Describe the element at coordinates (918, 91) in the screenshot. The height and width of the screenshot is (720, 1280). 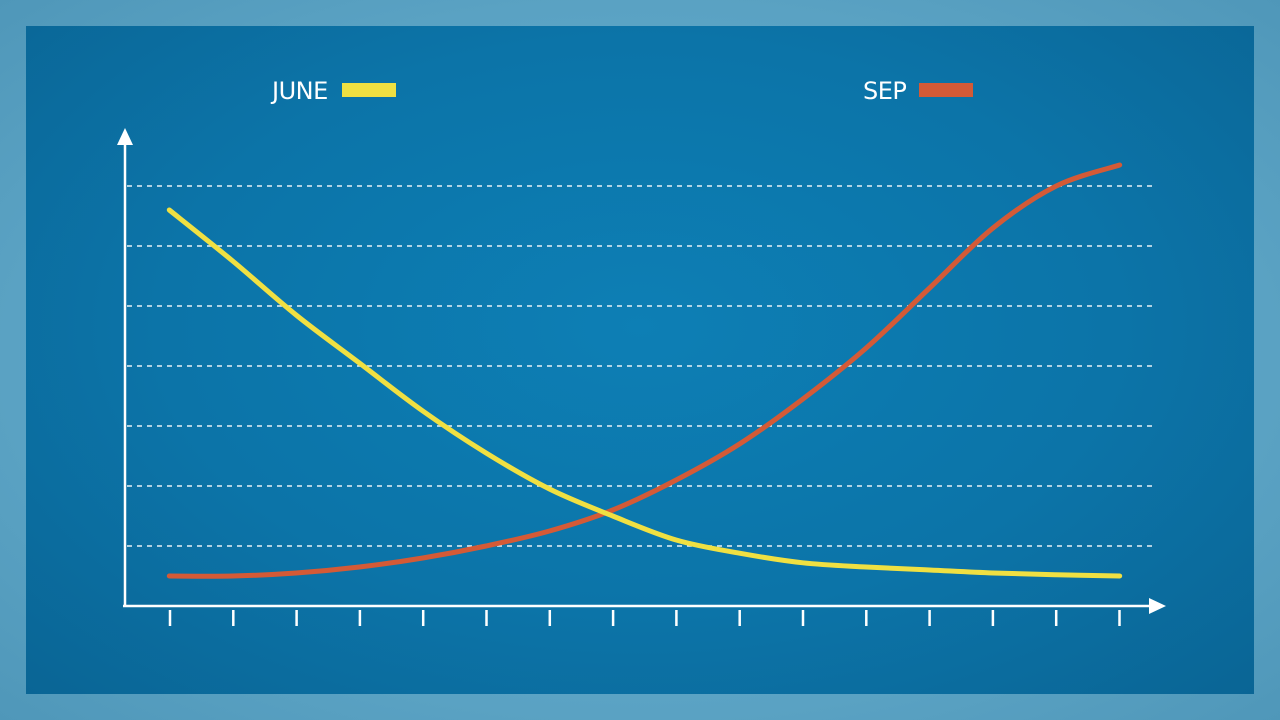
I see `legend-item-sep: SEP` at that location.